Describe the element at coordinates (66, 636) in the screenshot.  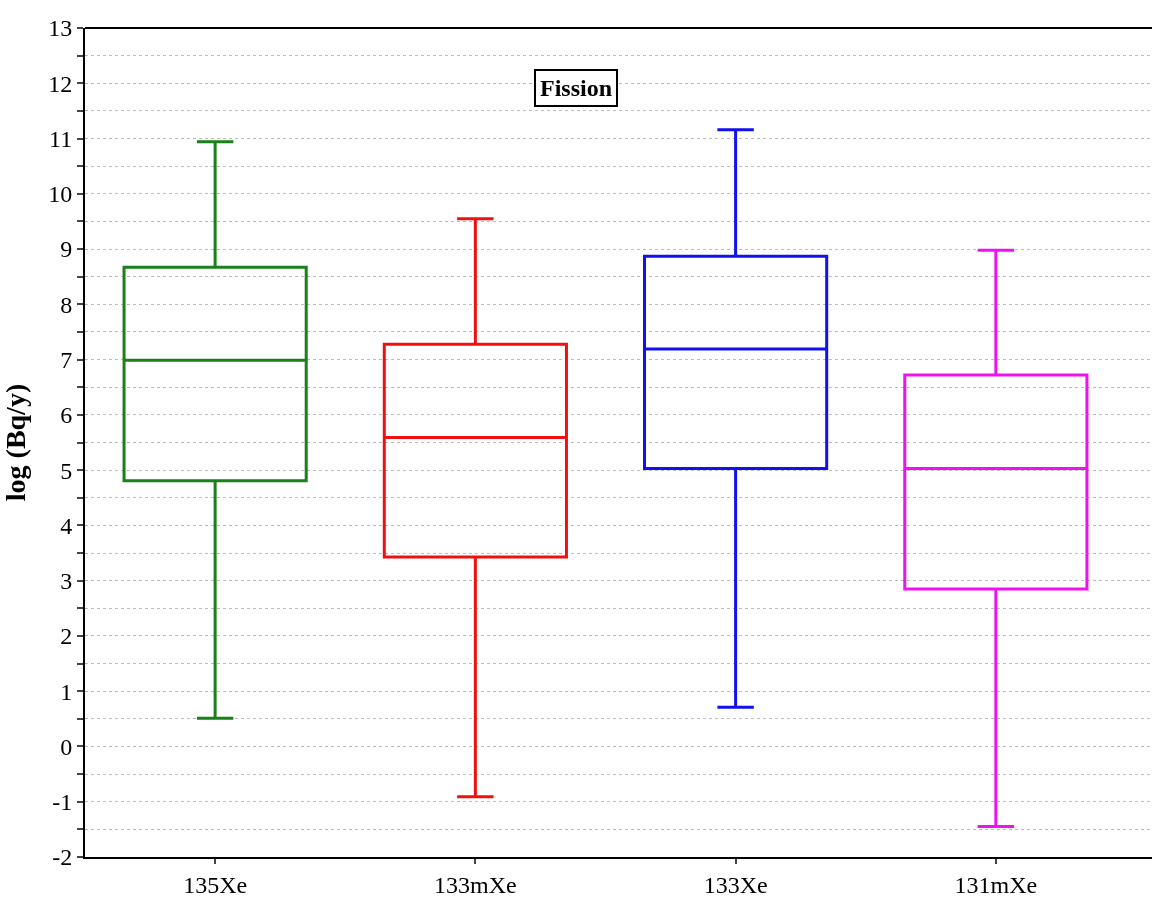
I see `y-tick-label: 2` at that location.